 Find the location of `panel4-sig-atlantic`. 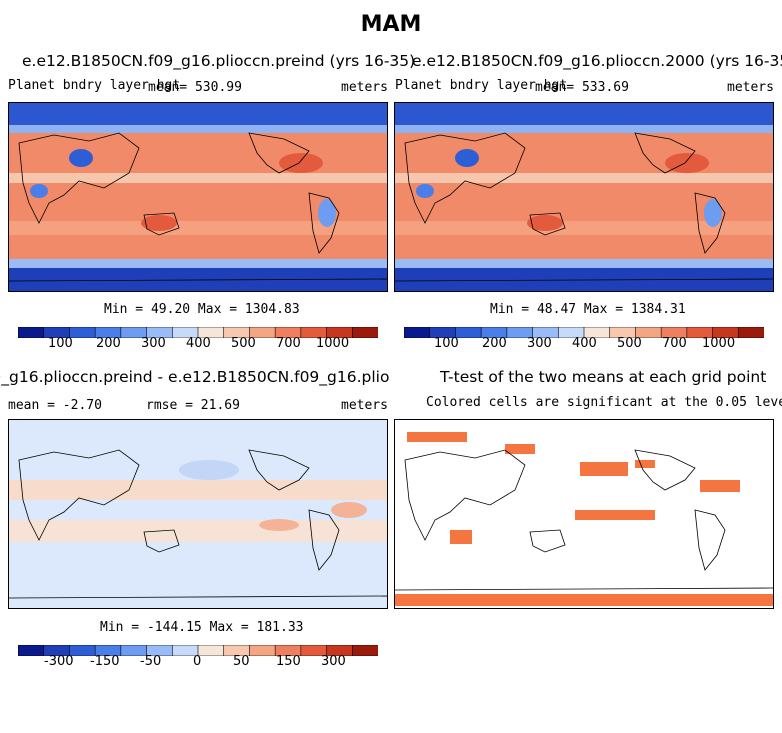

panel4-sig-atlantic is located at coordinates (720, 486).